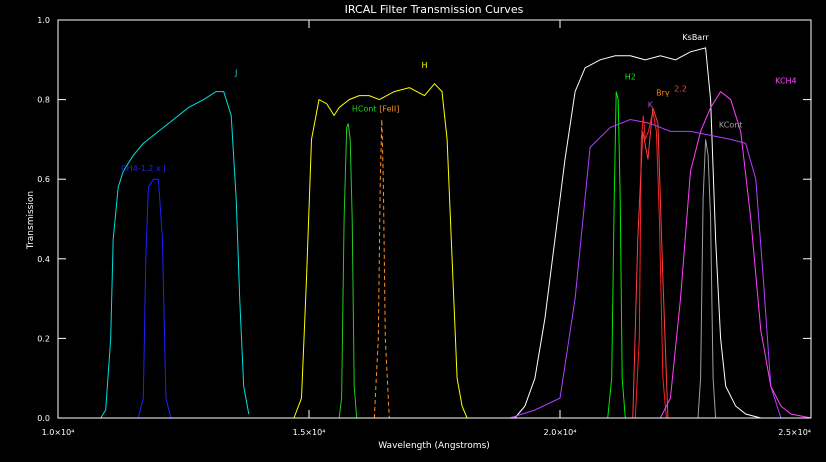 The height and width of the screenshot is (462, 826). I want to click on y-axis-label: Transmission, so click(31, 220).